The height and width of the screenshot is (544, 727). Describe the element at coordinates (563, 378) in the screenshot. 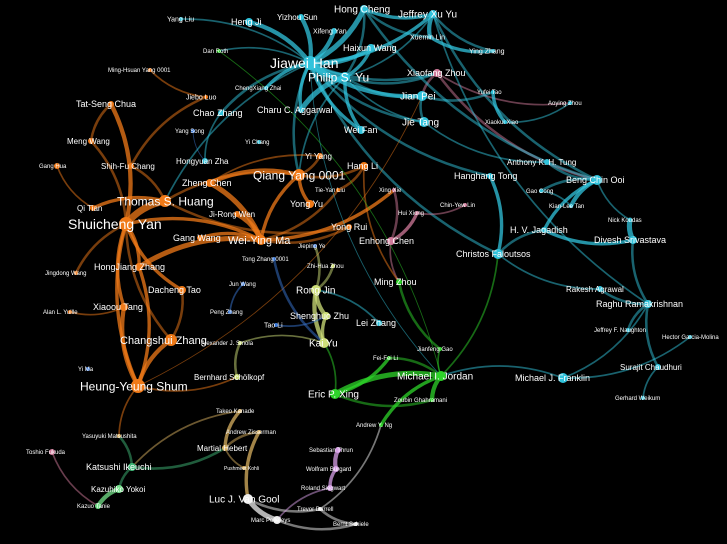

I see `node-michael-franklin` at that location.